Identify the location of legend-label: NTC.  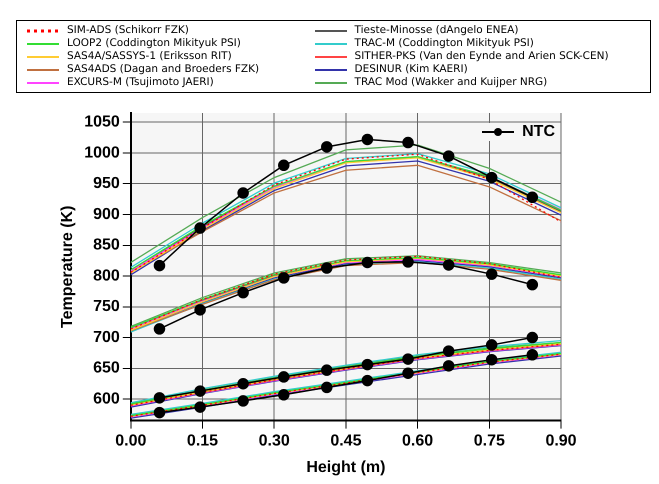
(538, 132).